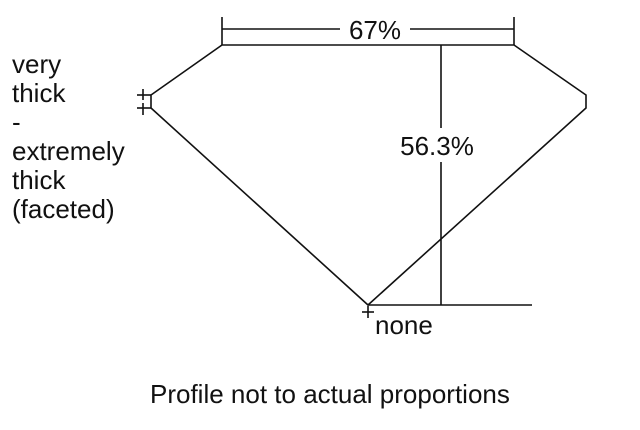 Image resolution: width=640 pixels, height=430 pixels. Describe the element at coordinates (375, 30) in the screenshot. I see `table-percent-label: 67%` at that location.